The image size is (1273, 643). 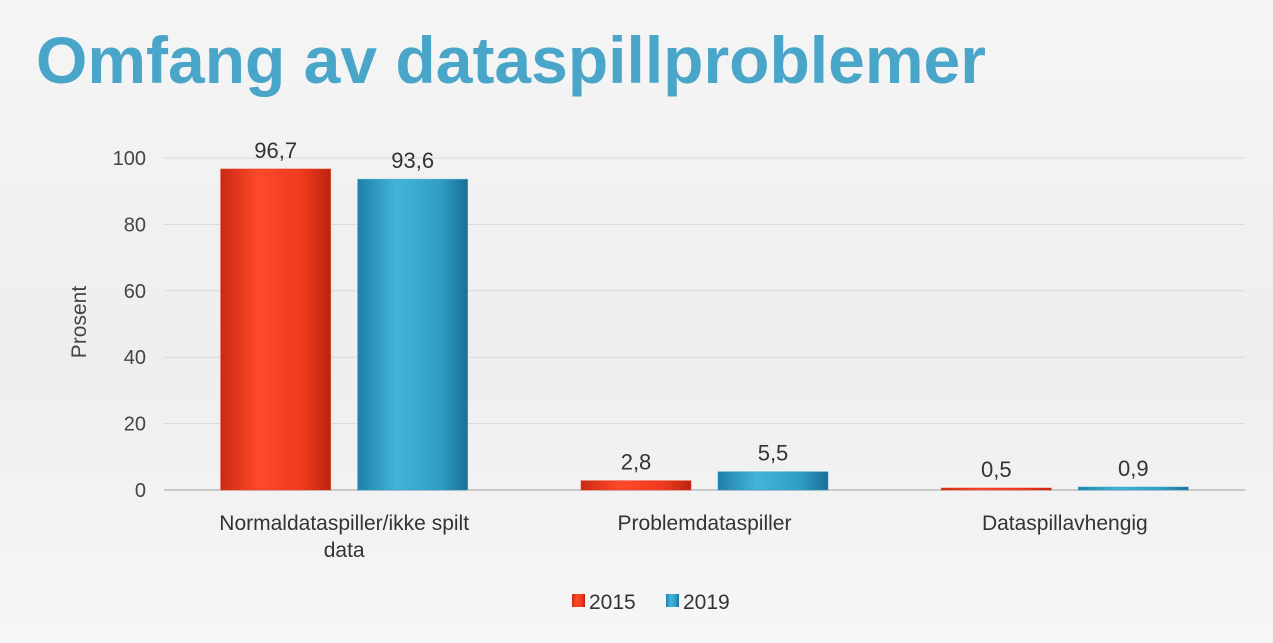 What do you see at coordinates (135, 292) in the screenshot?
I see `y-tick-label: 60` at bounding box center [135, 292].